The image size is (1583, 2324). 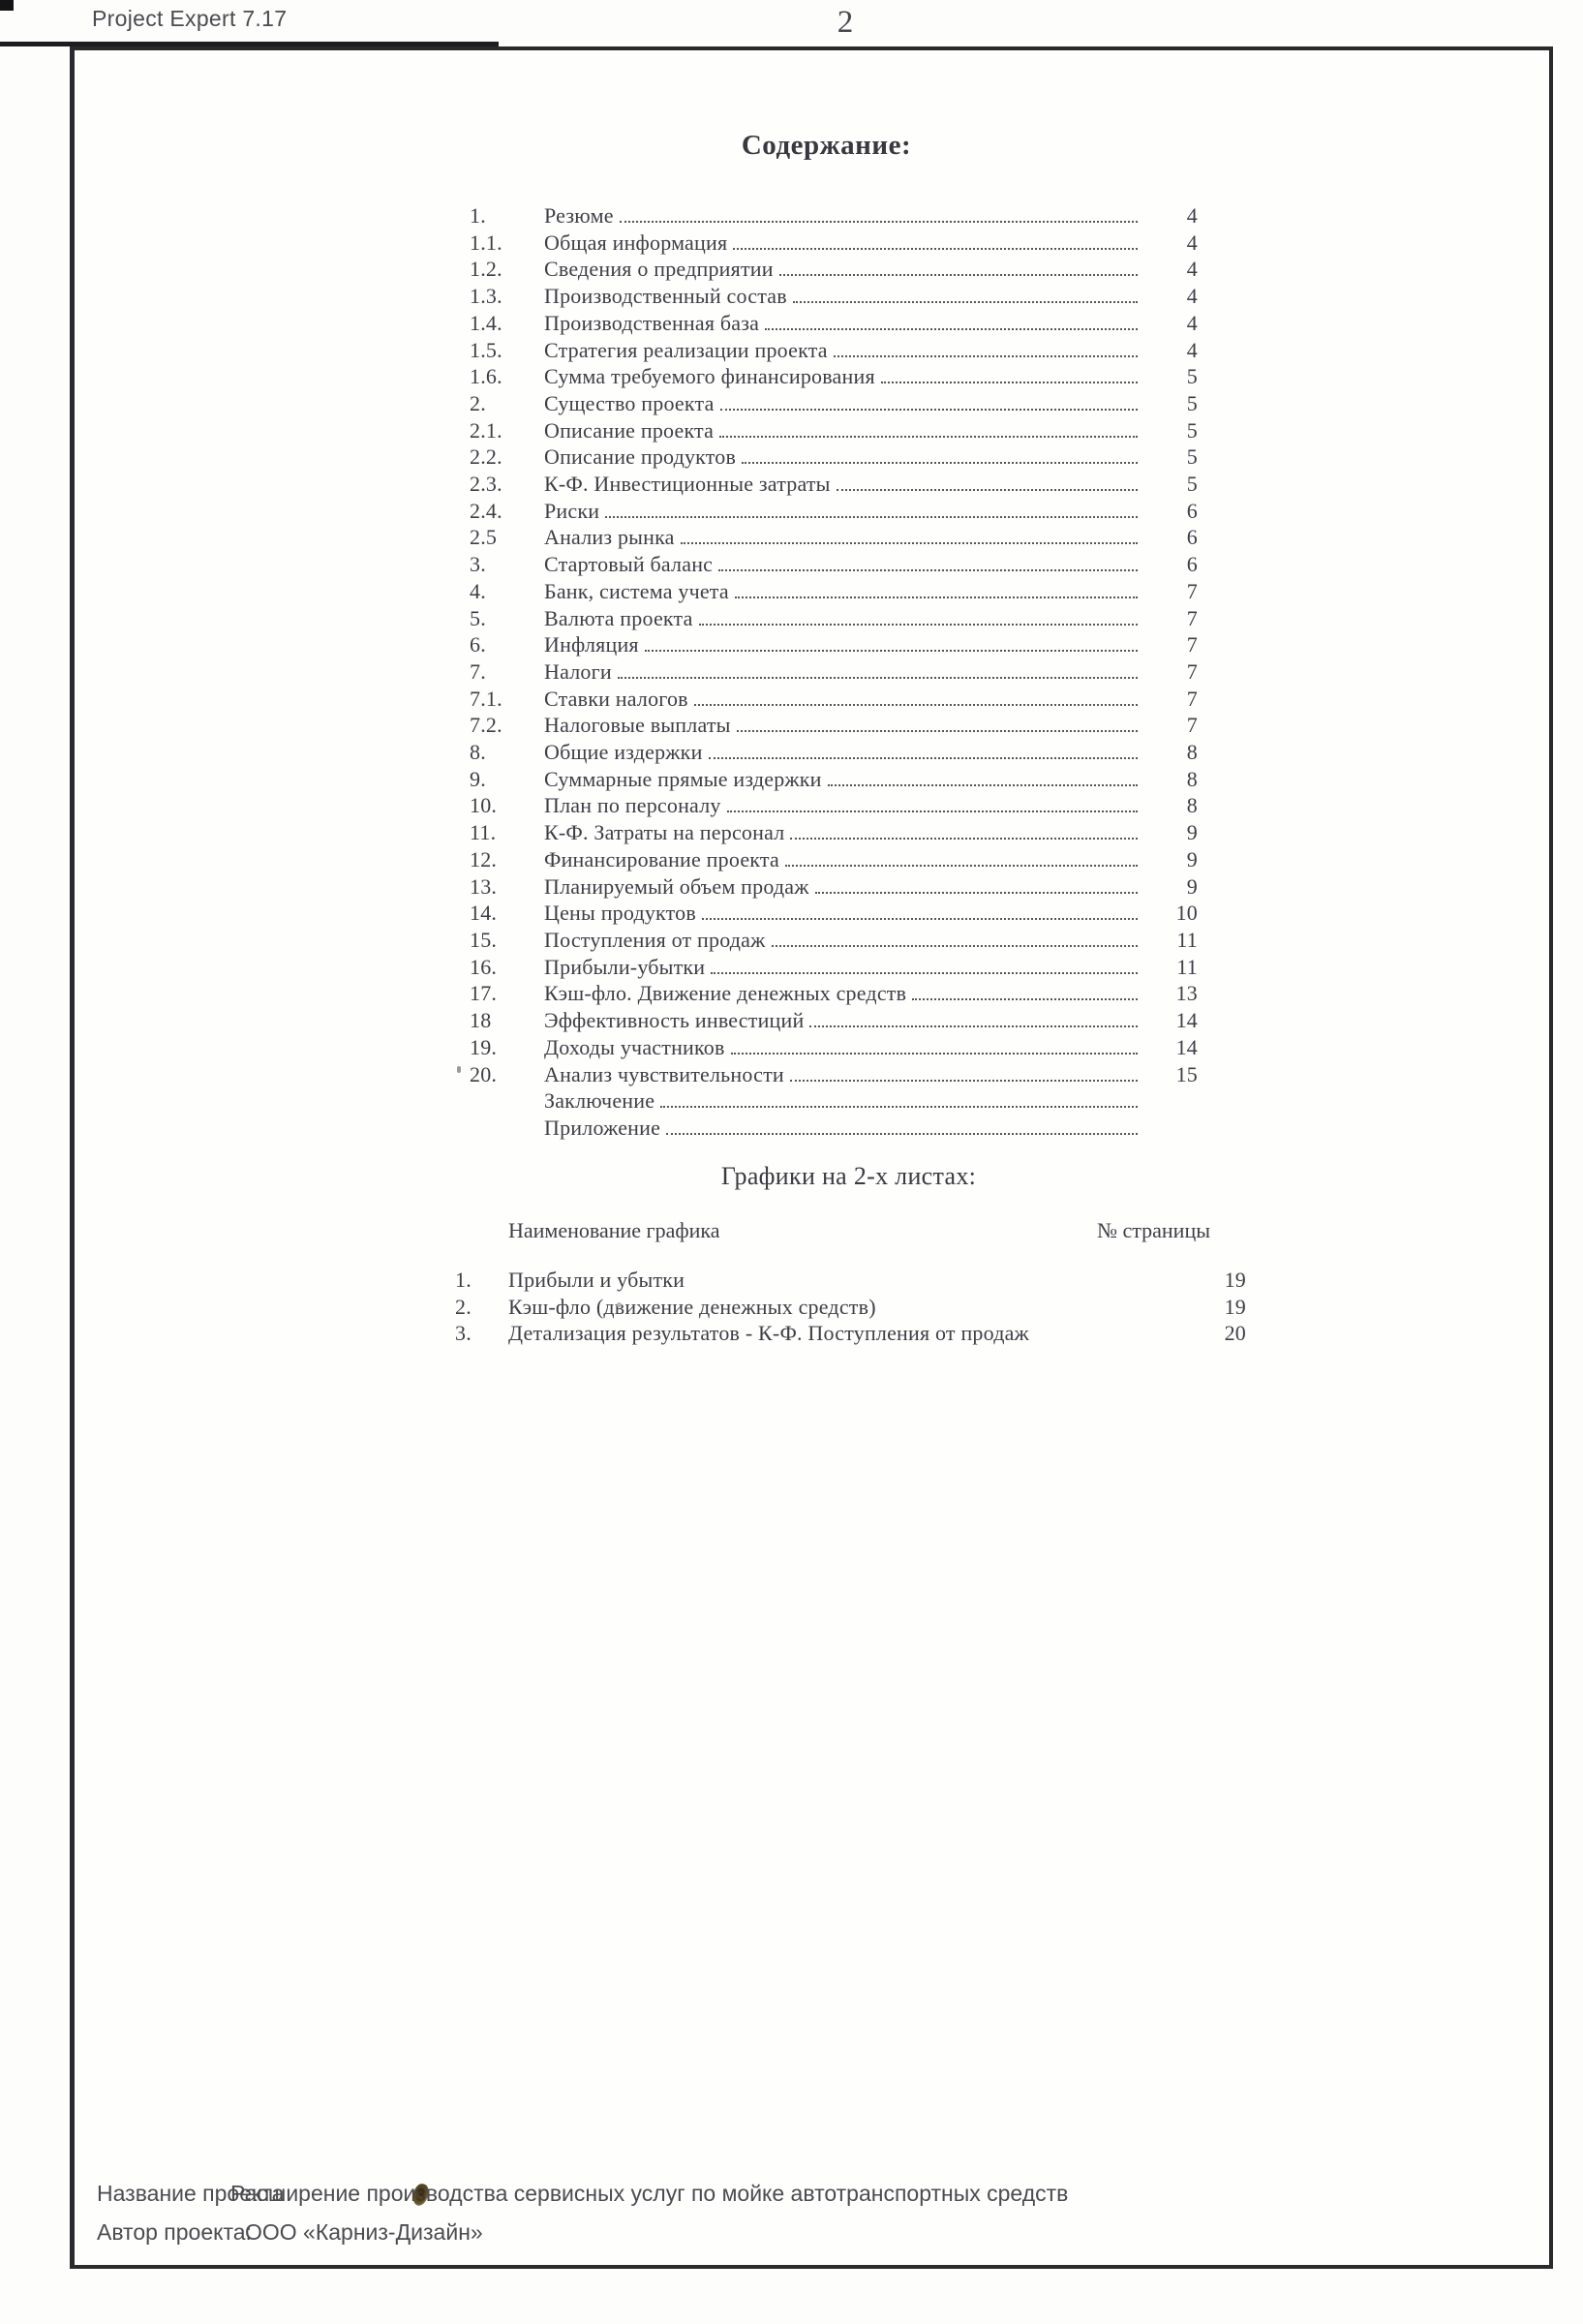 I want to click on toc-entry: 14. Цены продуктов 10, so click(x=834, y=914).